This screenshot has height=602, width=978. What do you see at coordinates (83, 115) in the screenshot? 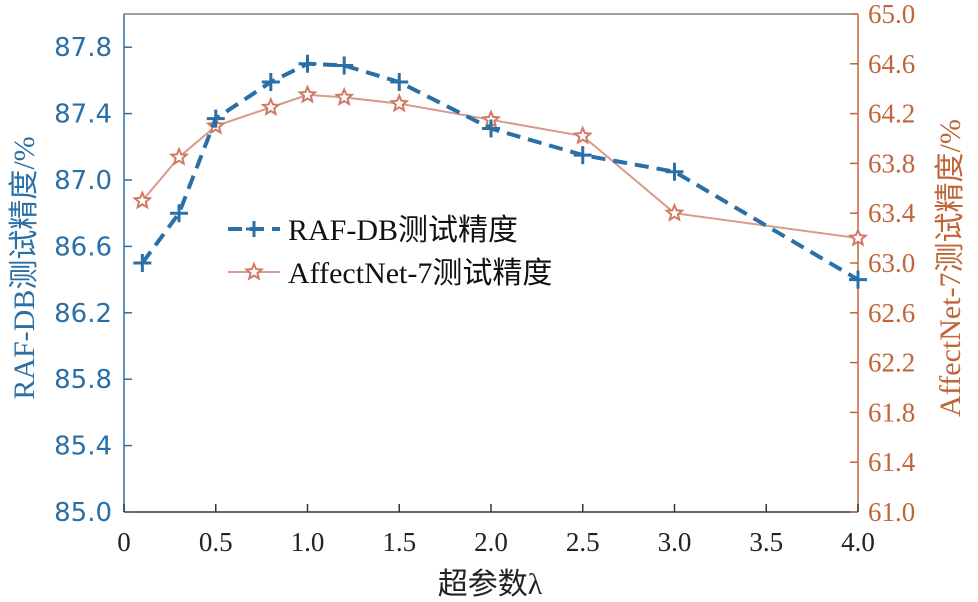
I see `left-tick-label: 87.4` at bounding box center [83, 115].